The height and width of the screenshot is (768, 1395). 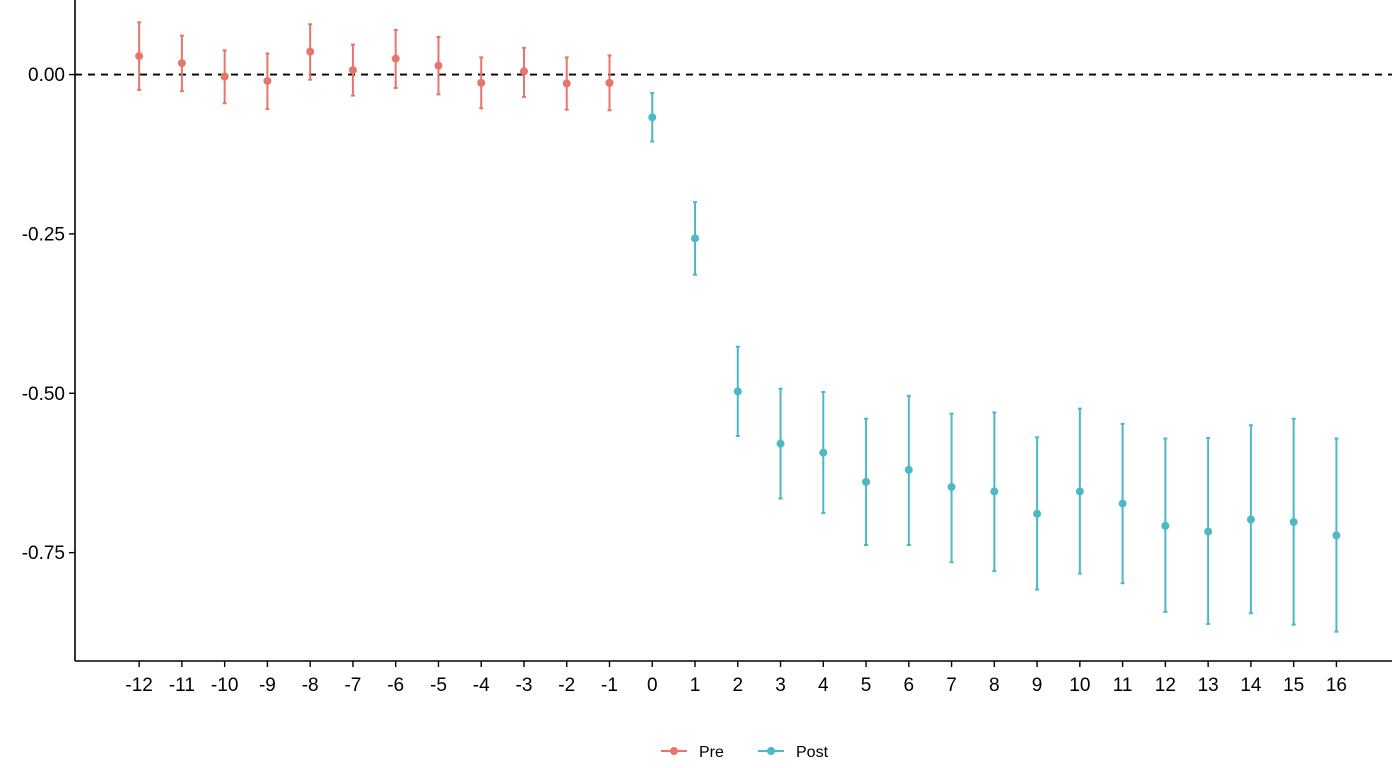 I want to click on x-tick-label: 12, so click(x=1165, y=685).